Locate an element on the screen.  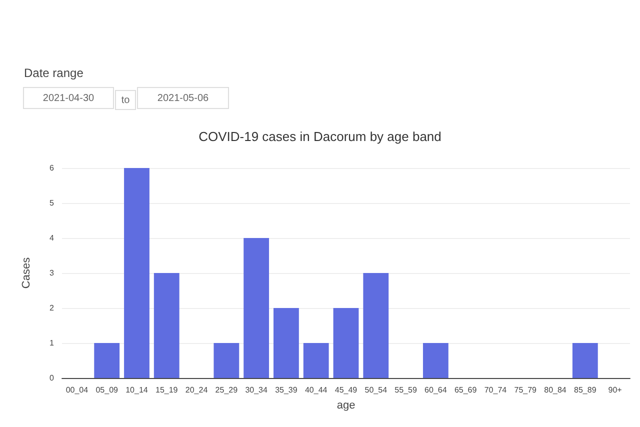
y-tick-label: 4 is located at coordinates (52, 238).